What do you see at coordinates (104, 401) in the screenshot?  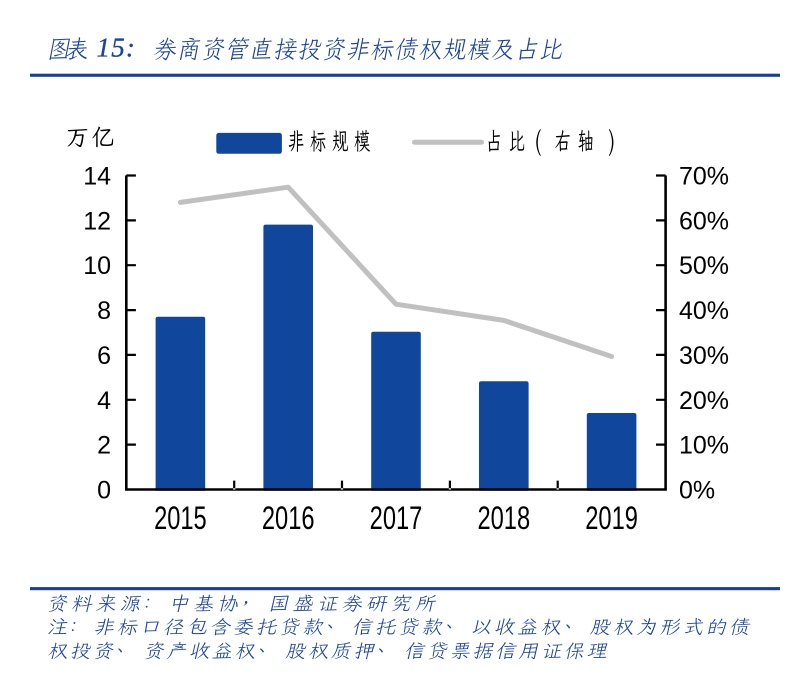 I see `svg-text: 4` at bounding box center [104, 401].